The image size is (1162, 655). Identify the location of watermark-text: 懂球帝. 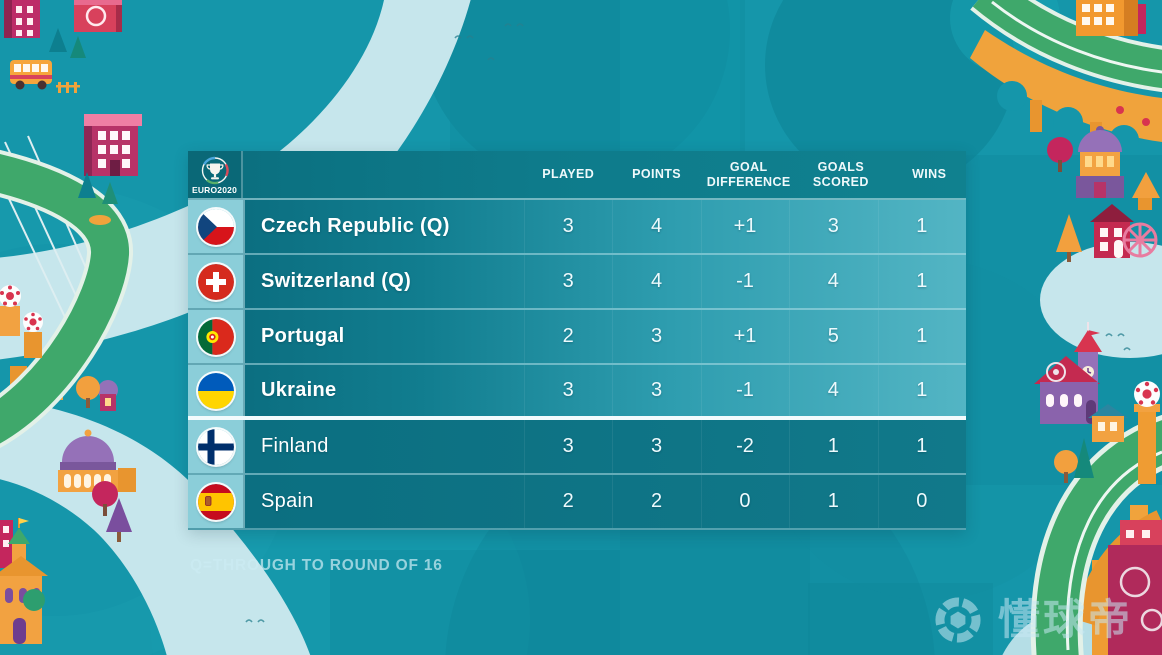
(1066, 619).